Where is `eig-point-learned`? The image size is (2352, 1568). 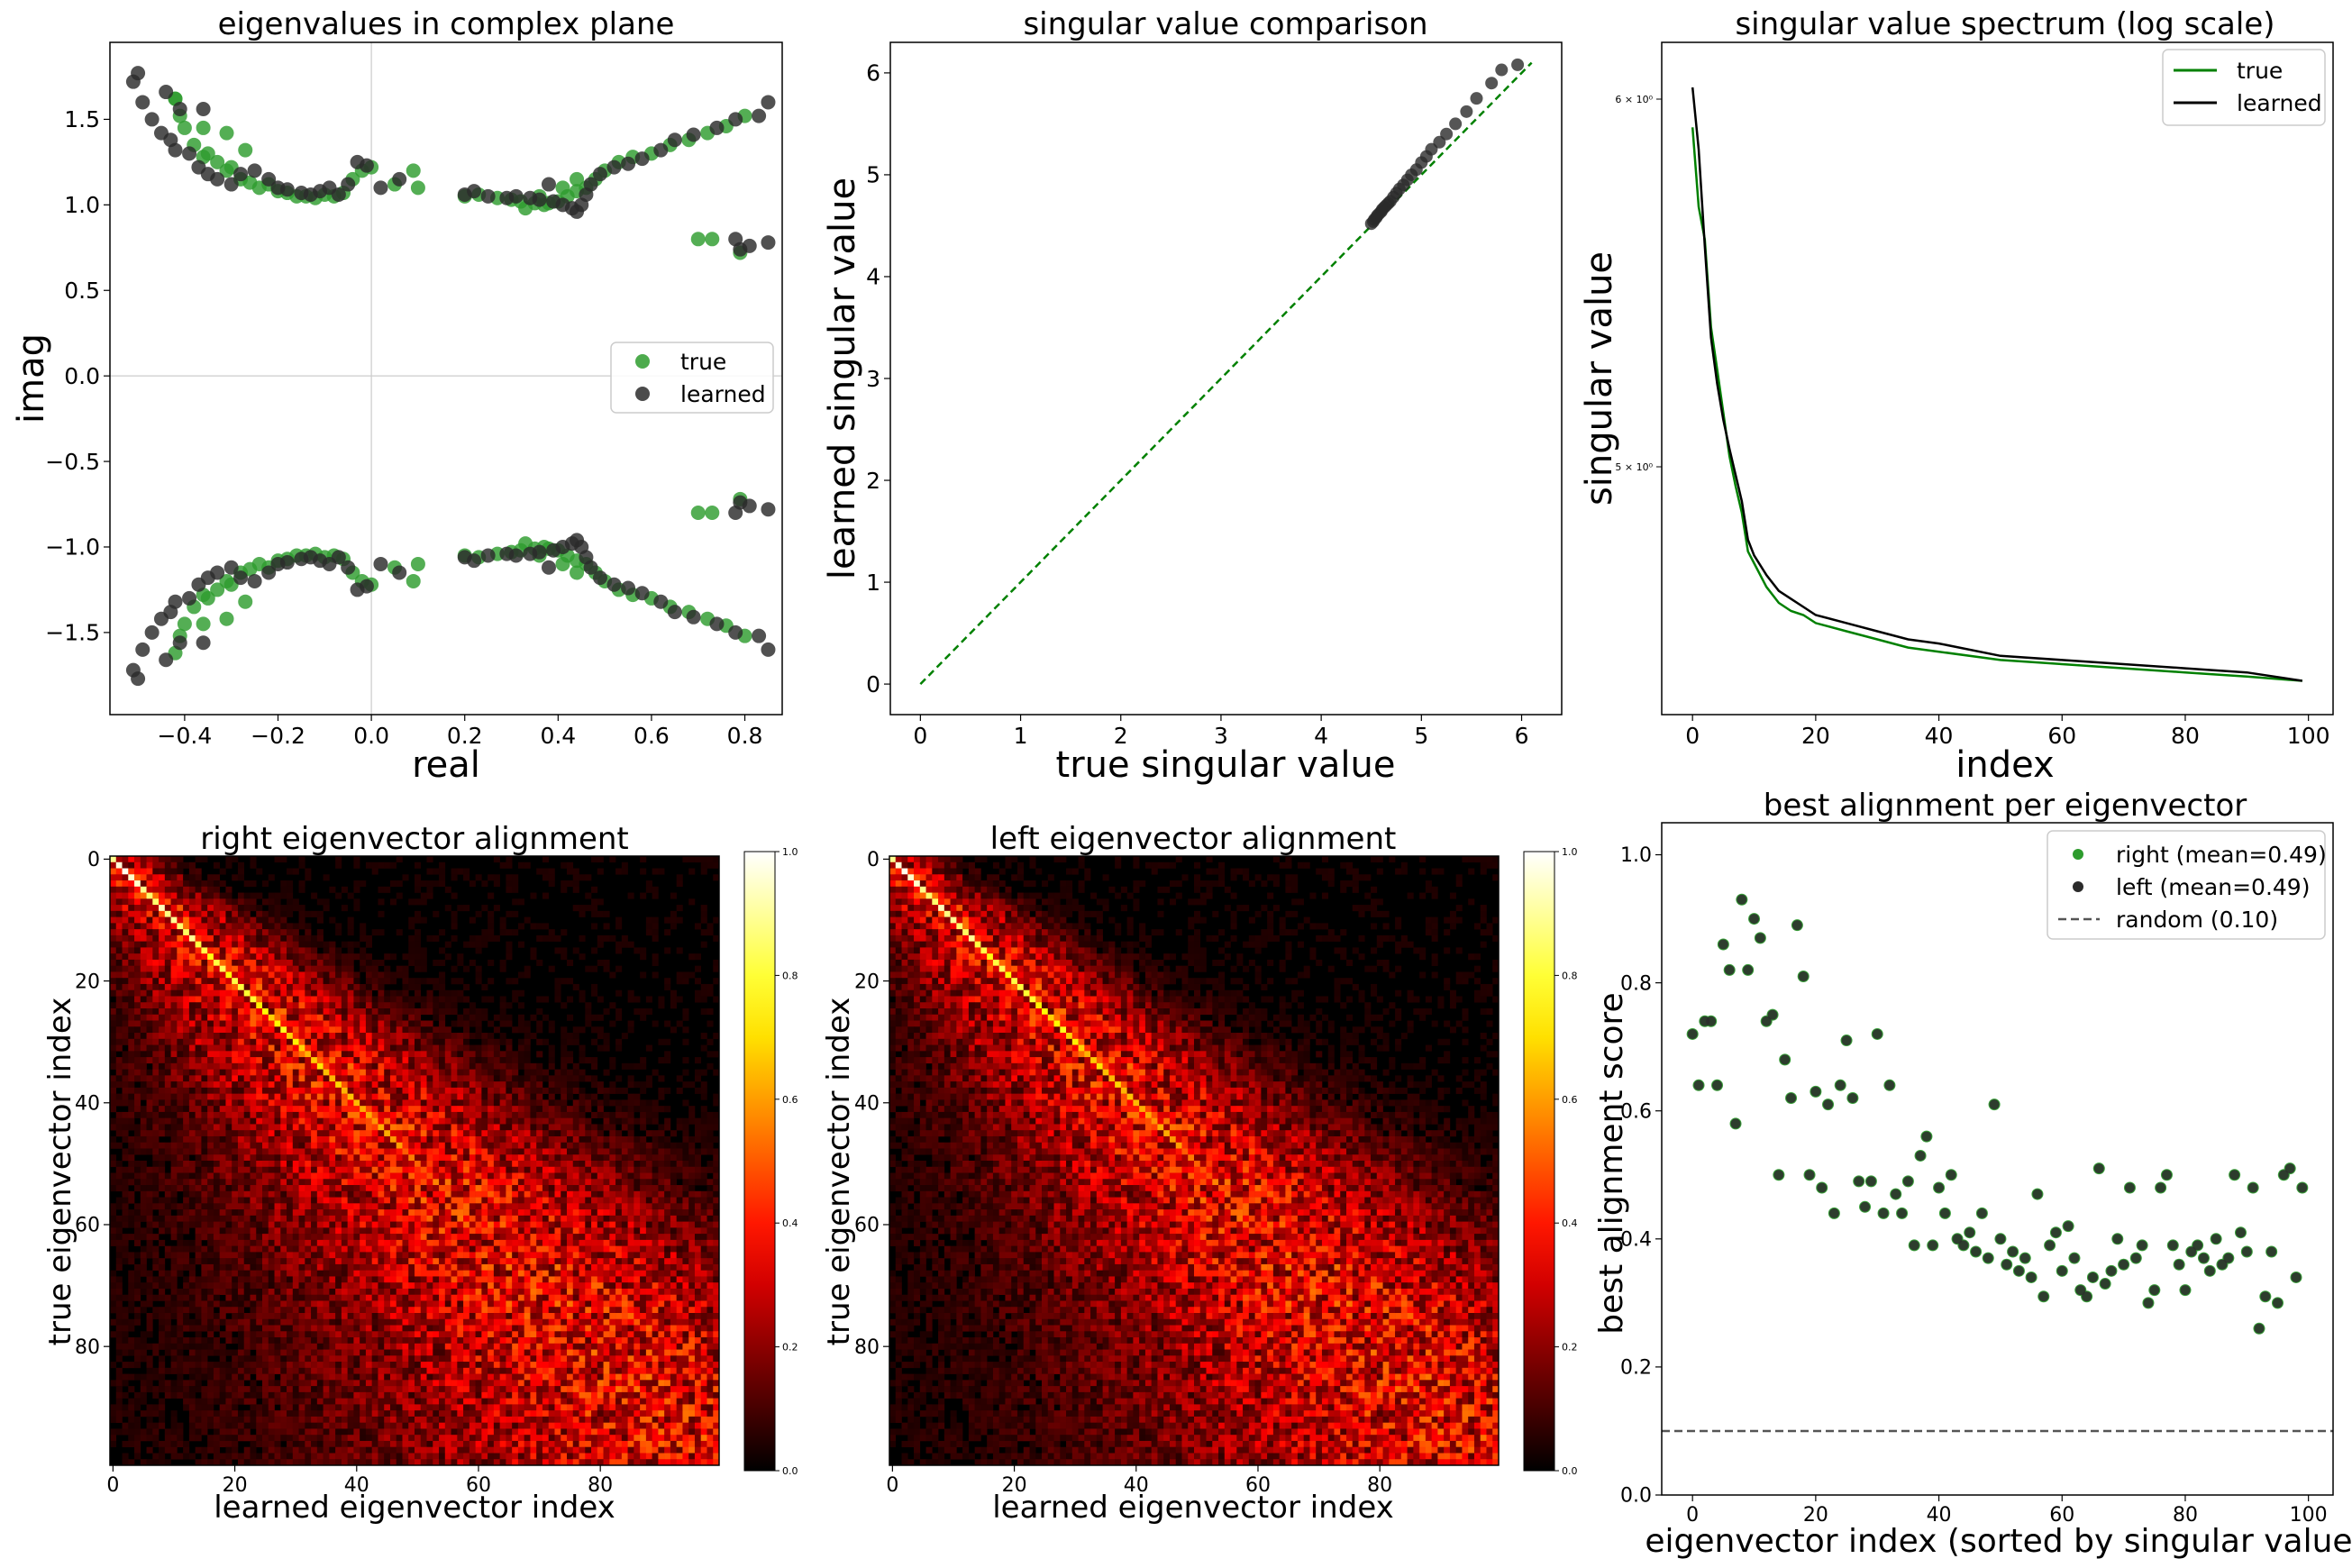
eig-point-learned is located at coordinates (189, 598).